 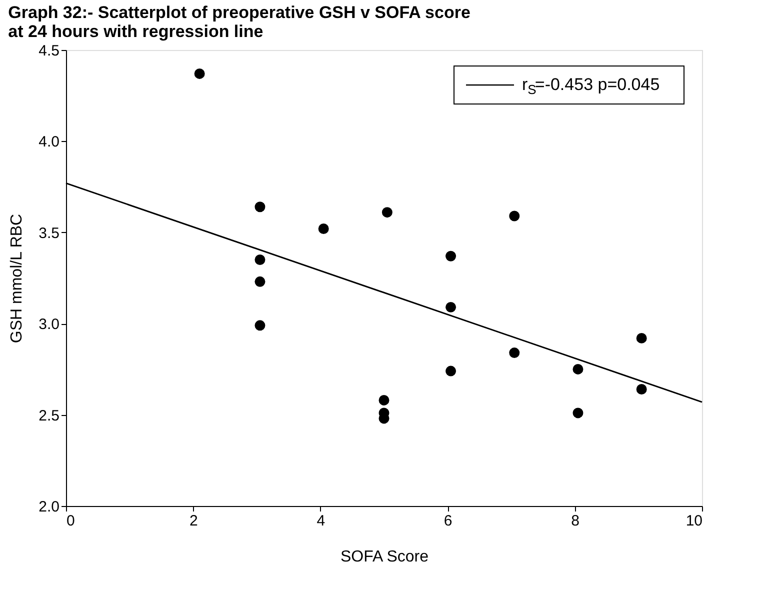 What do you see at coordinates (17, 279) in the screenshot?
I see `y-axis-title: GSH mmol/L RBC` at bounding box center [17, 279].